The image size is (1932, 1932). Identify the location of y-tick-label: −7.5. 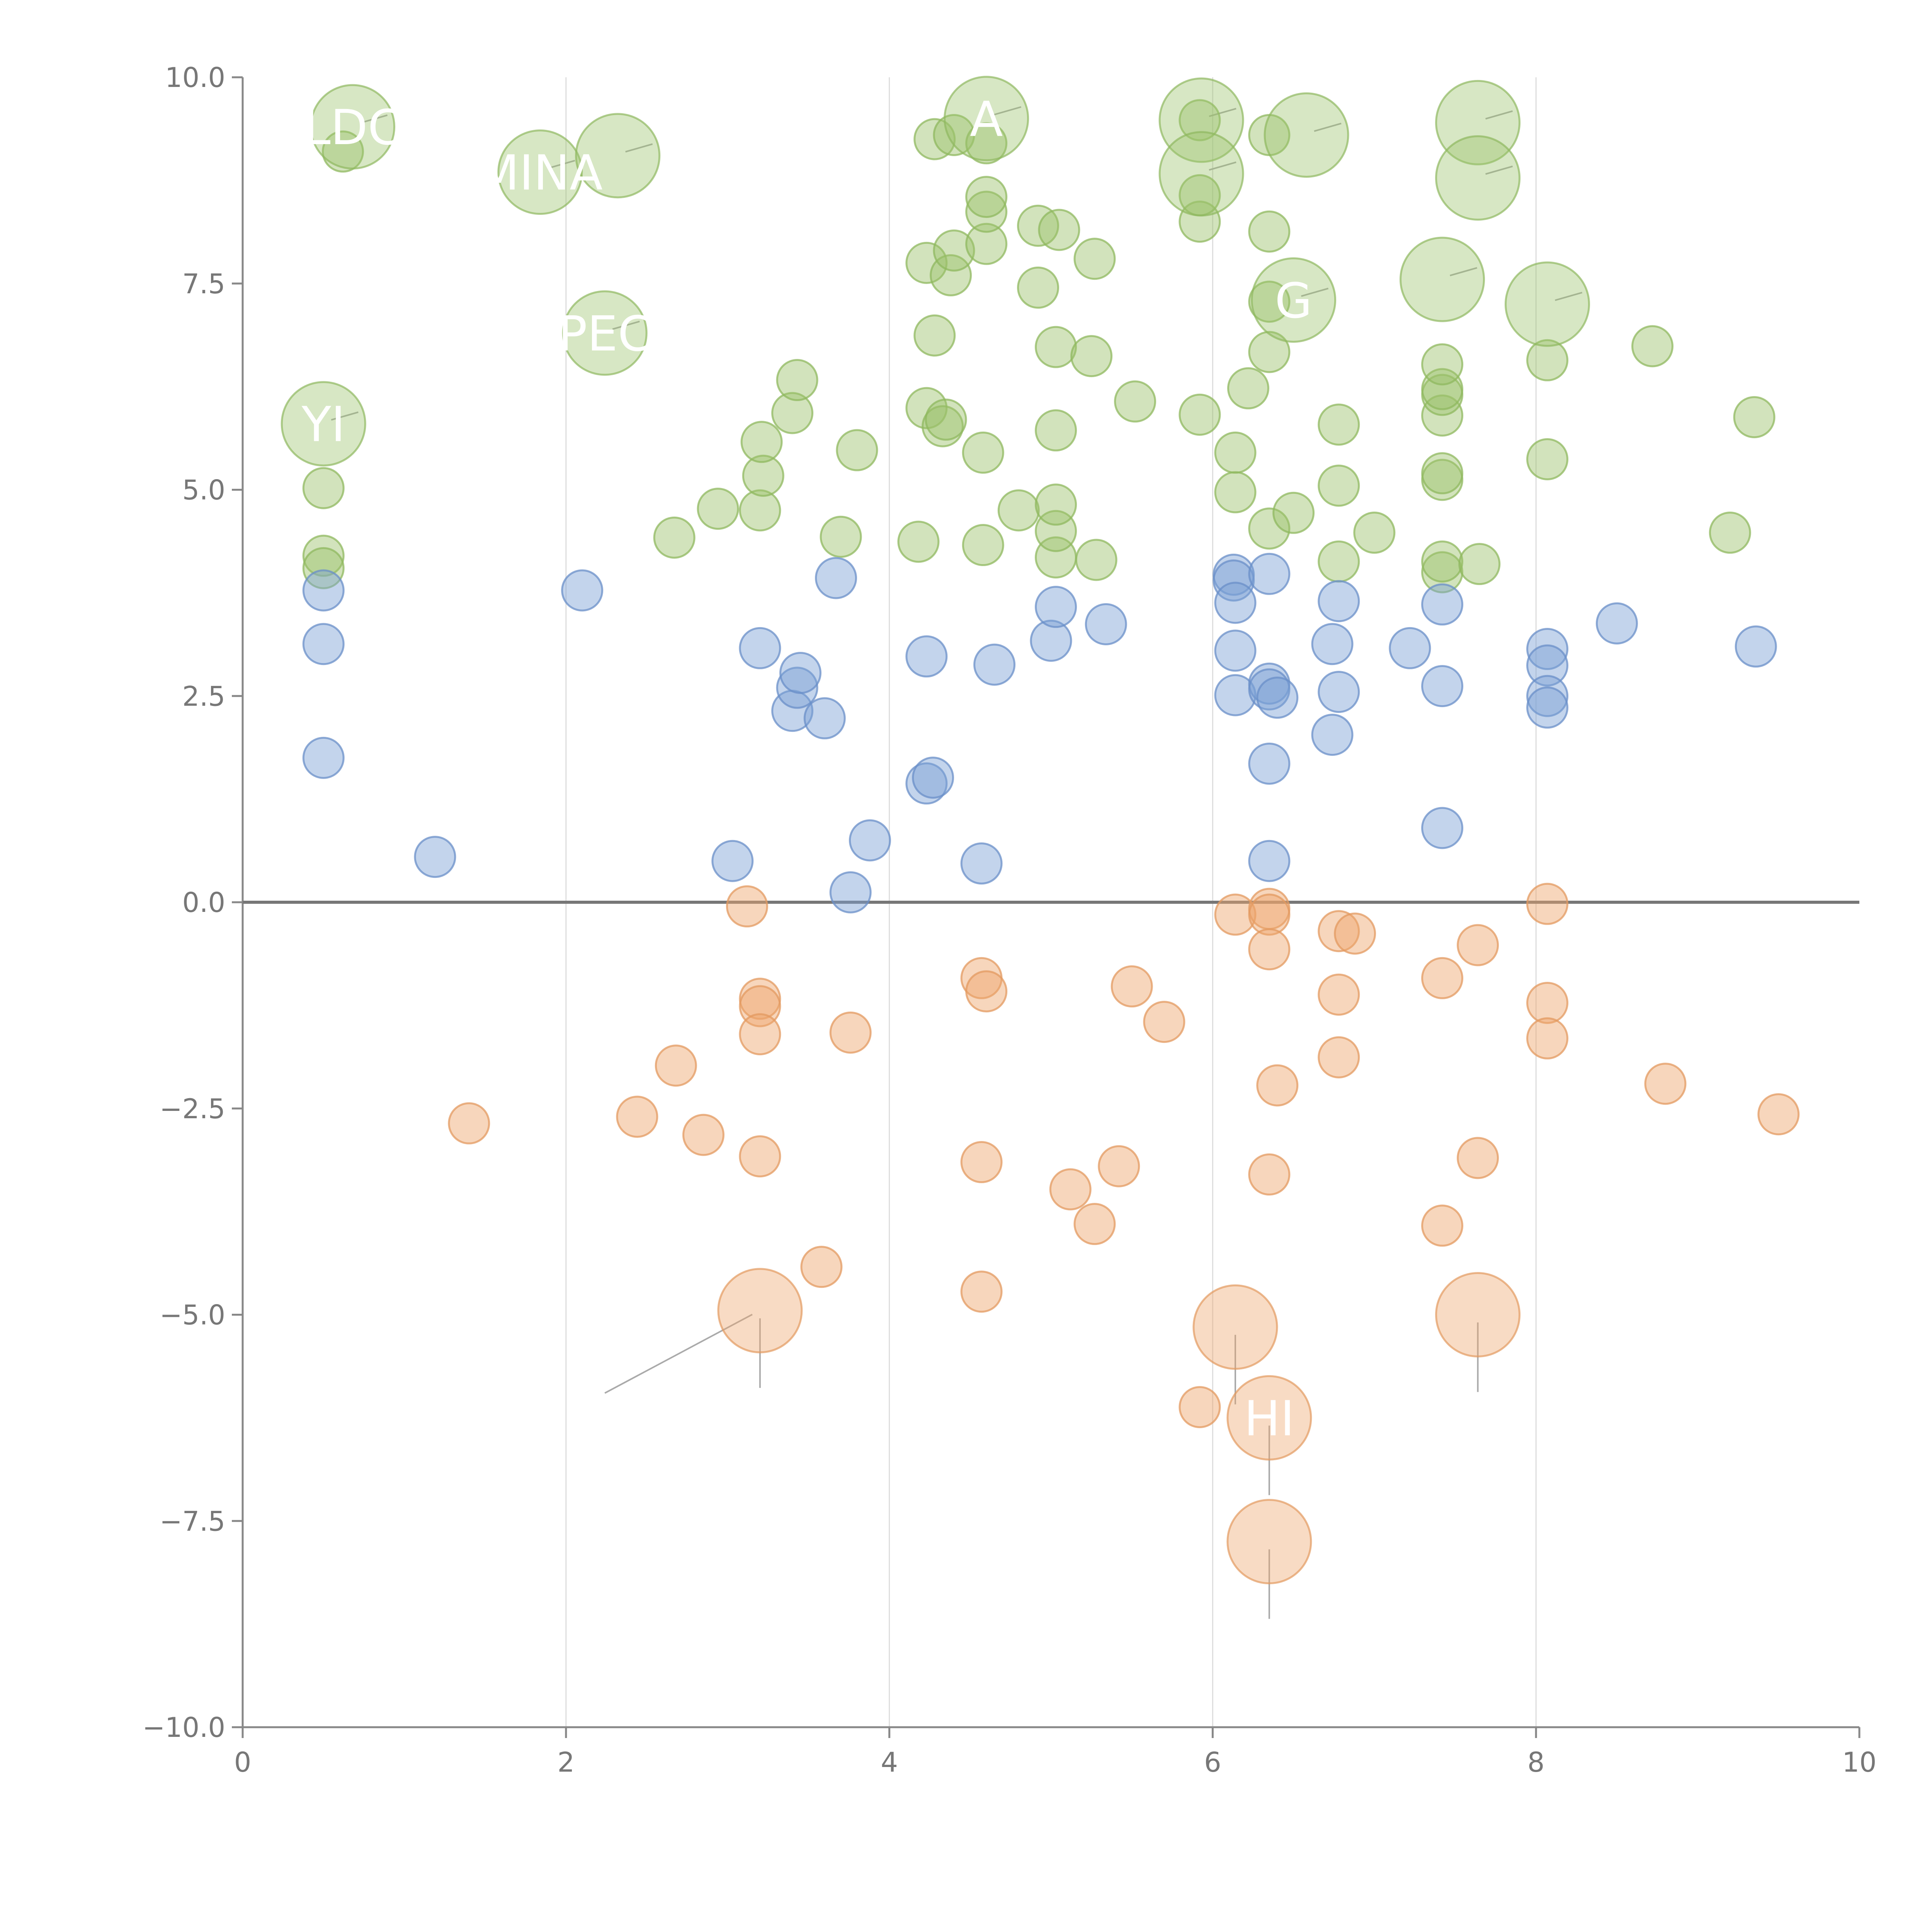
(192, 1521).